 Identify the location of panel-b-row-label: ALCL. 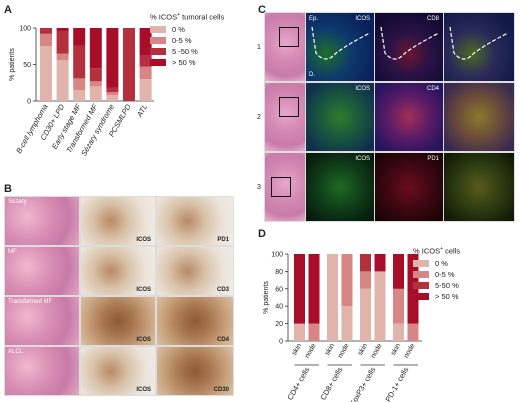
(16, 352).